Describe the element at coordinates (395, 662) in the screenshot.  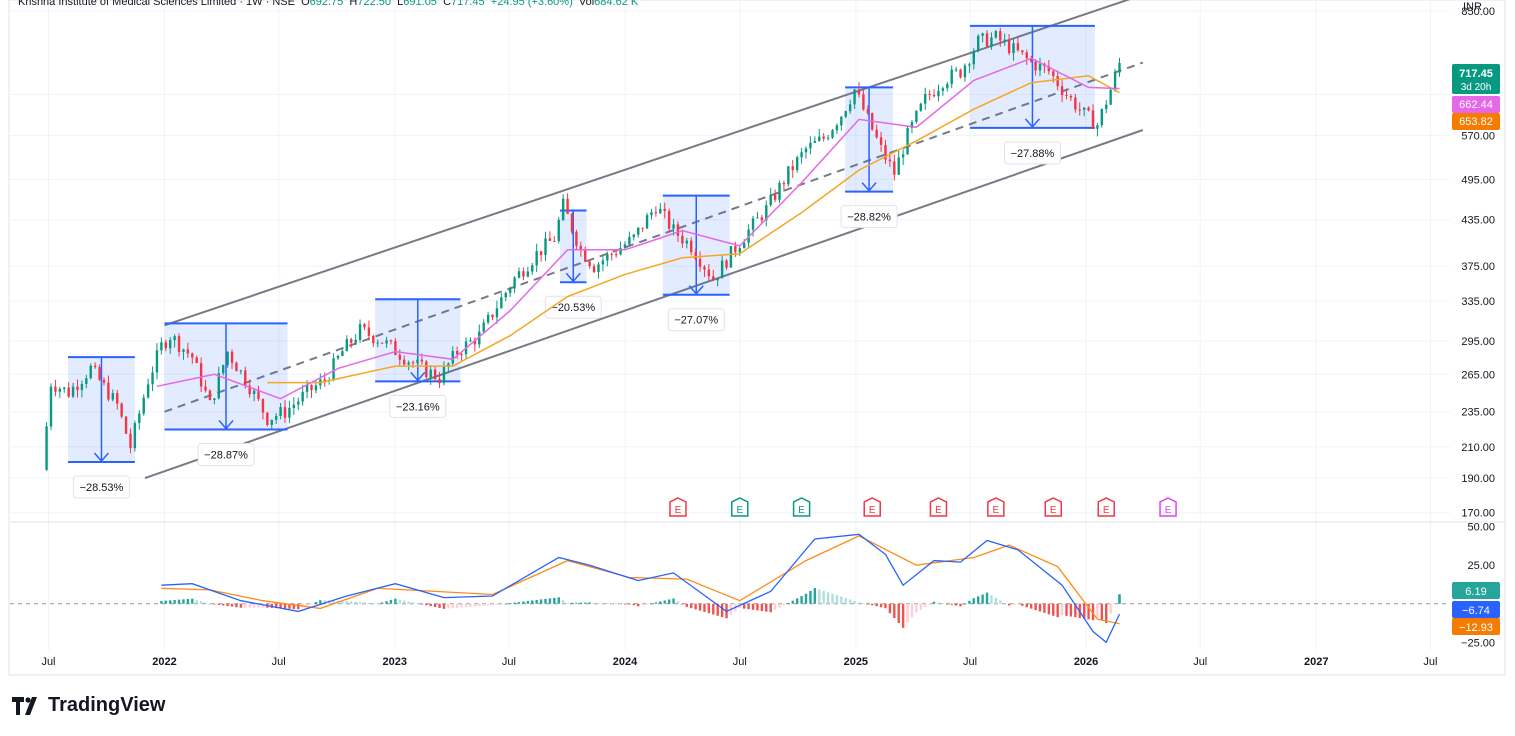
I see `x-tick-label: 2023` at that location.